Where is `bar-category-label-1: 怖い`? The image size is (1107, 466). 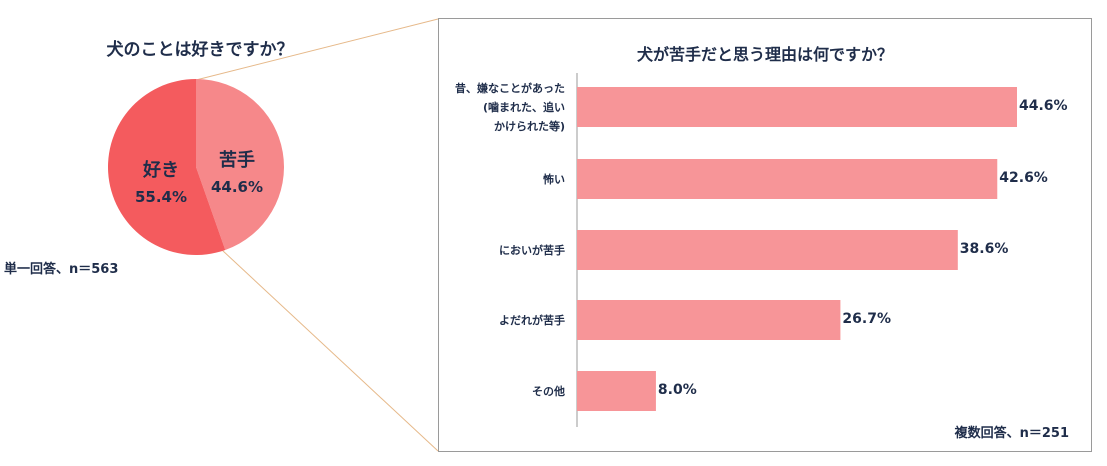 bar-category-label-1: 怖い is located at coordinates (554, 179).